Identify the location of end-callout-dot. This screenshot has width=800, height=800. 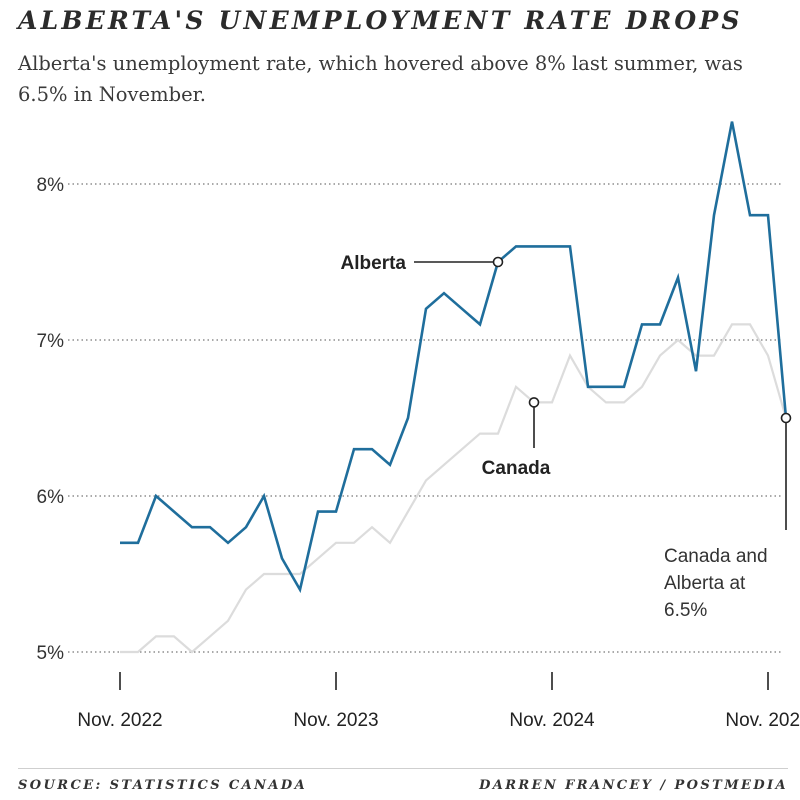
(786, 418).